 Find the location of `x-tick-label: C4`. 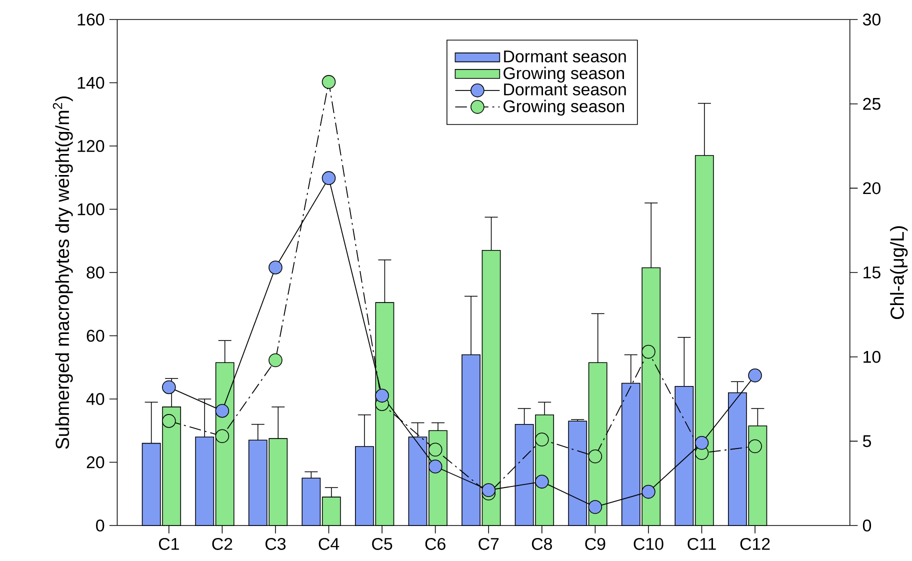

x-tick-label: C4 is located at coordinates (329, 544).